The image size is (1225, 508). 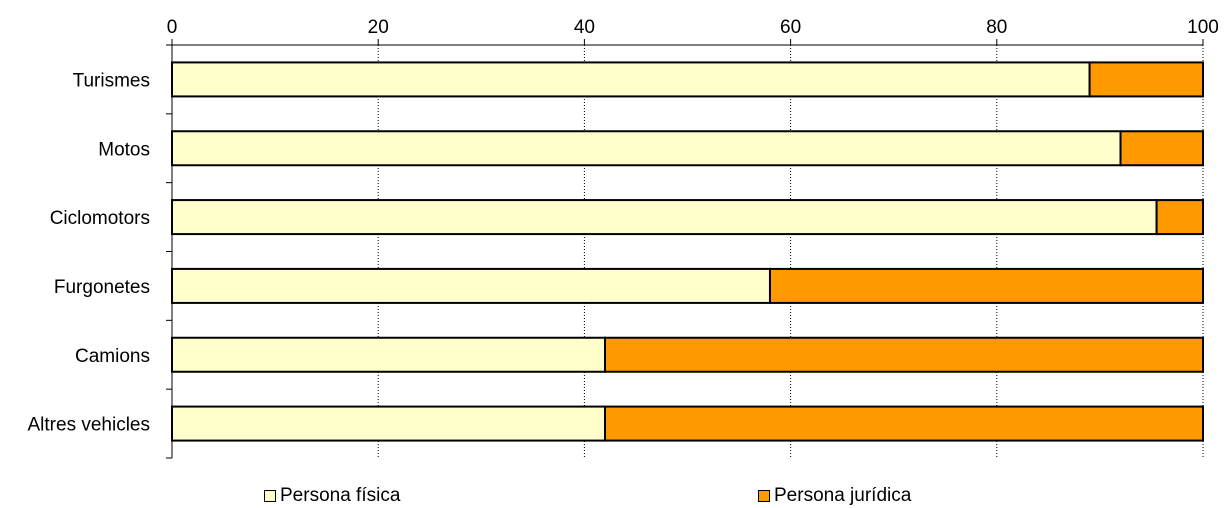 I want to click on category-label: Furgonetes, so click(x=102, y=287).